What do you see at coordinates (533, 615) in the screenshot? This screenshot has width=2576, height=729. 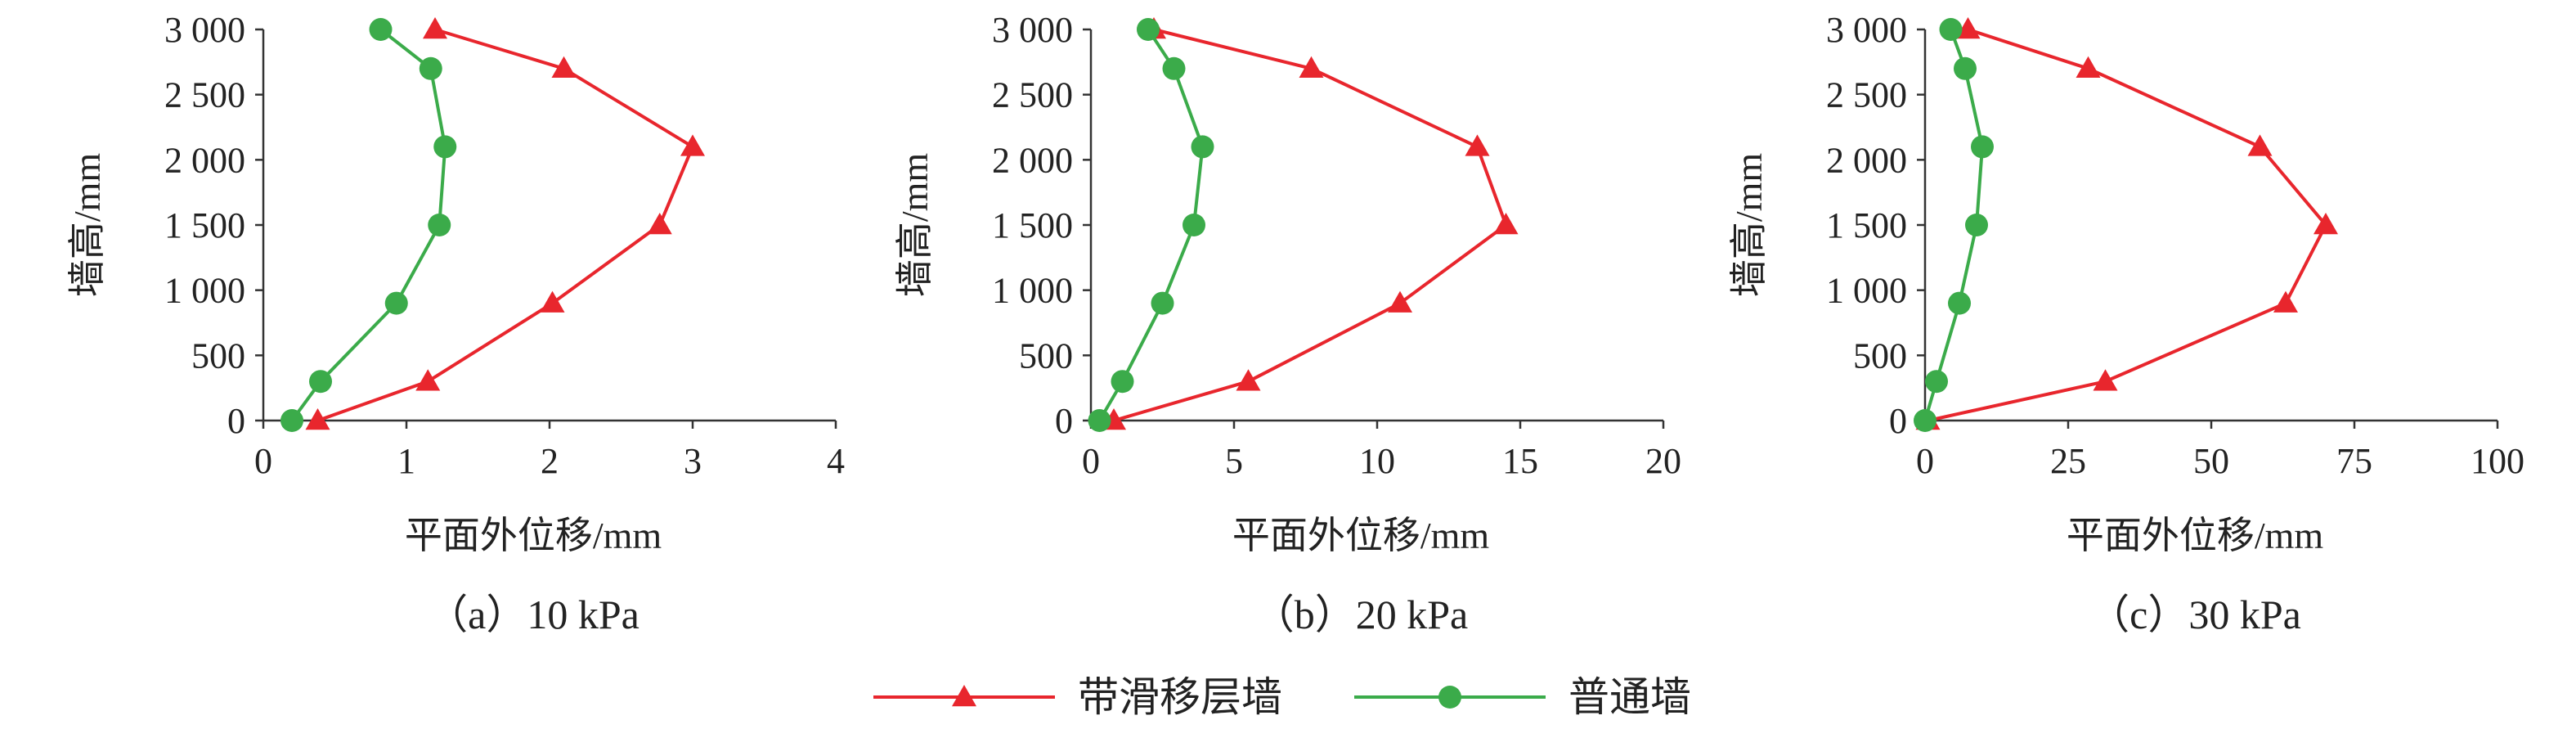 I see `caption: （a）10 kPa` at bounding box center [533, 615].